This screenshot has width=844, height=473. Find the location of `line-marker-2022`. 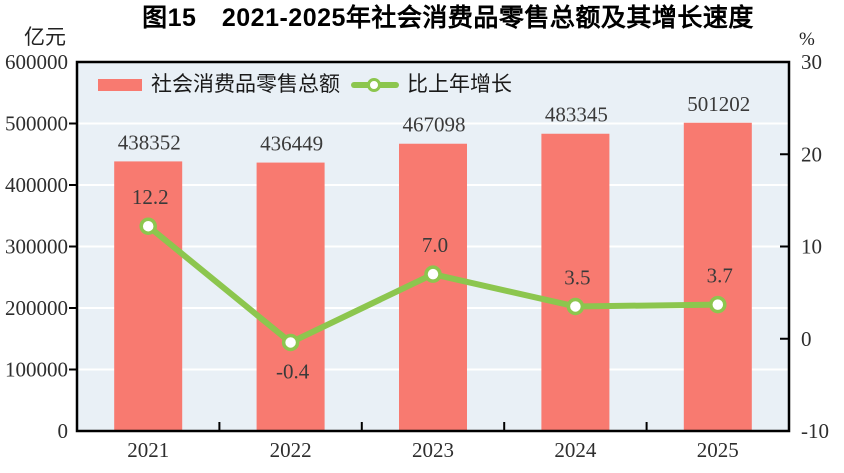

line-marker-2022 is located at coordinates (290, 342).